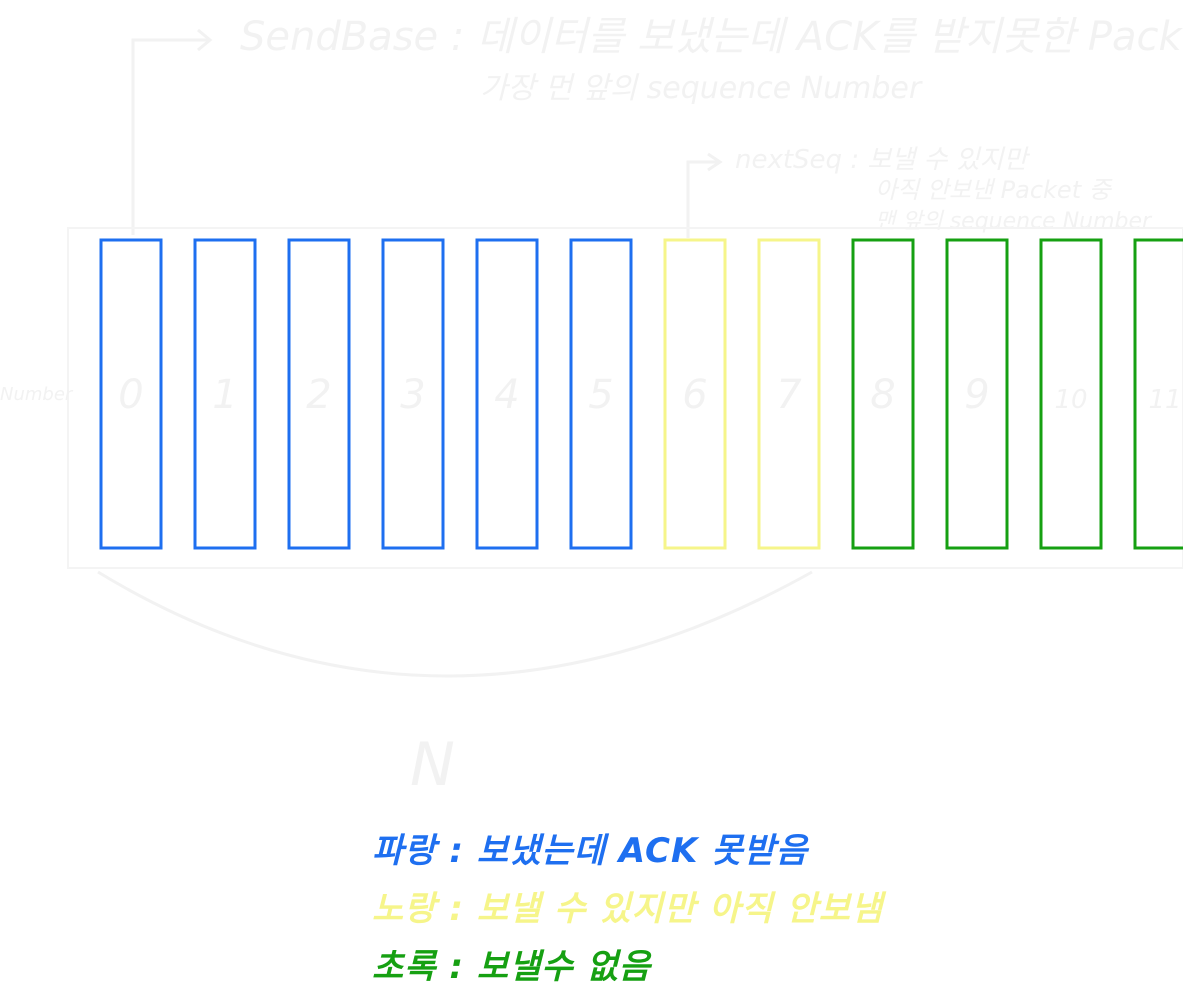 The height and width of the screenshot is (1000, 1183). Describe the element at coordinates (994, 190) in the screenshot. I see `next-seq-label-line2: 아직 안보낸 Packet 중` at that location.